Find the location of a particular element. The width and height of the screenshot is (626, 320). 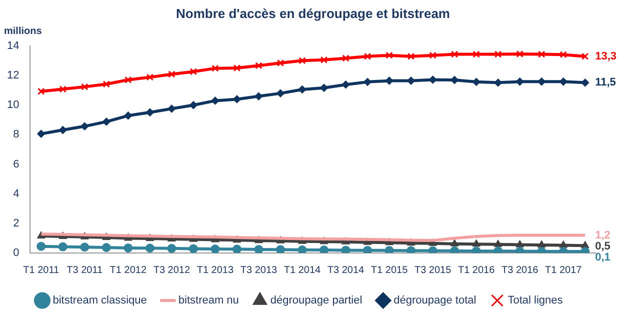

legend-label: dégroupage partiel is located at coordinates (316, 300).